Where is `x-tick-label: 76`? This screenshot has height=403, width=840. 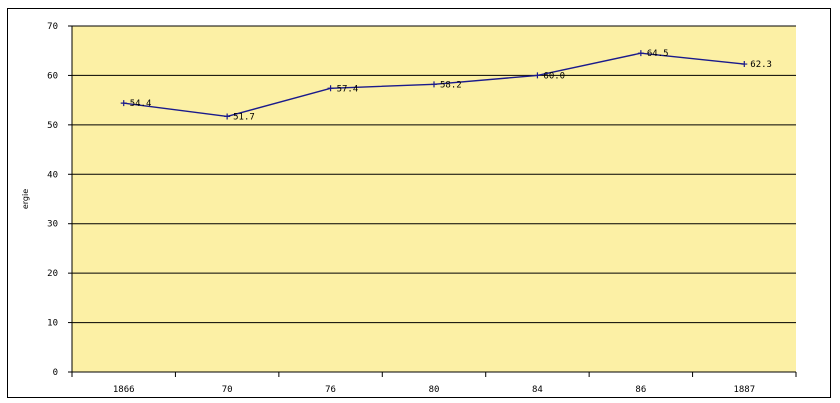
x-tick-label: 76 is located at coordinates (330, 390).